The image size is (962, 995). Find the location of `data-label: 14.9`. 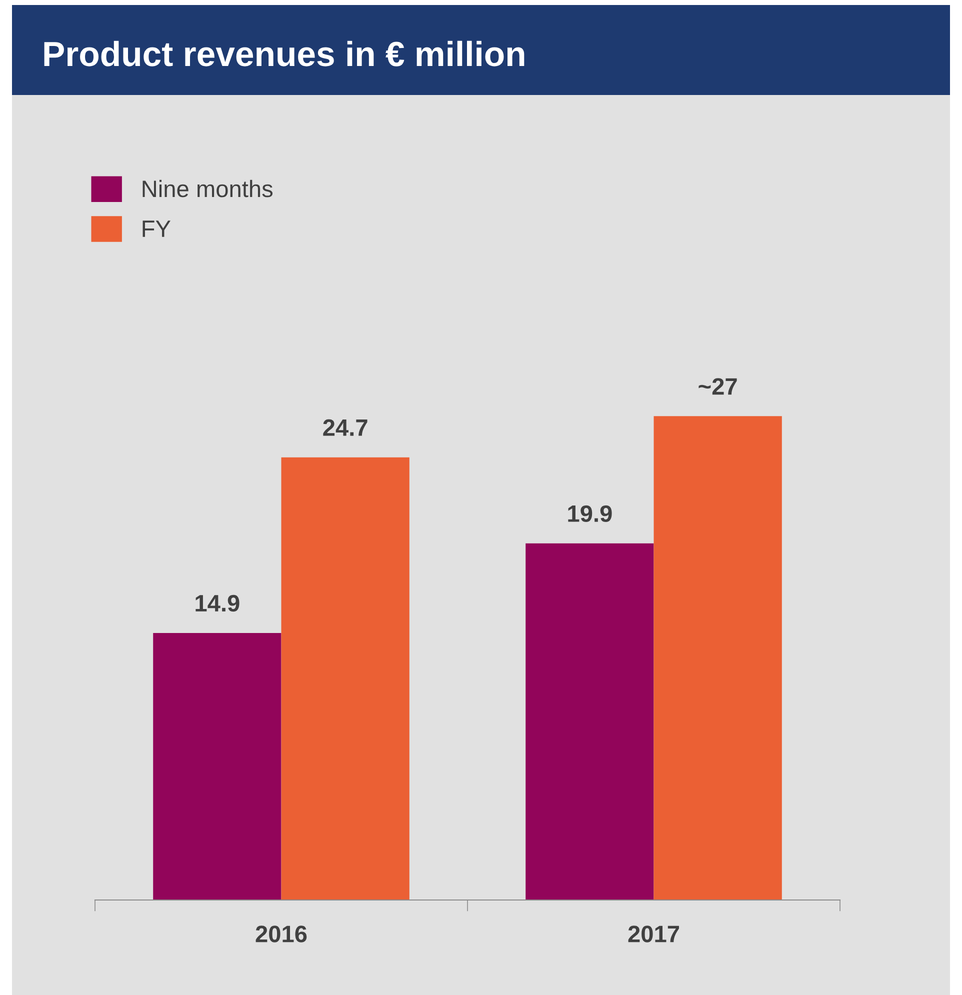

data-label: 14.9 is located at coordinates (218, 603).